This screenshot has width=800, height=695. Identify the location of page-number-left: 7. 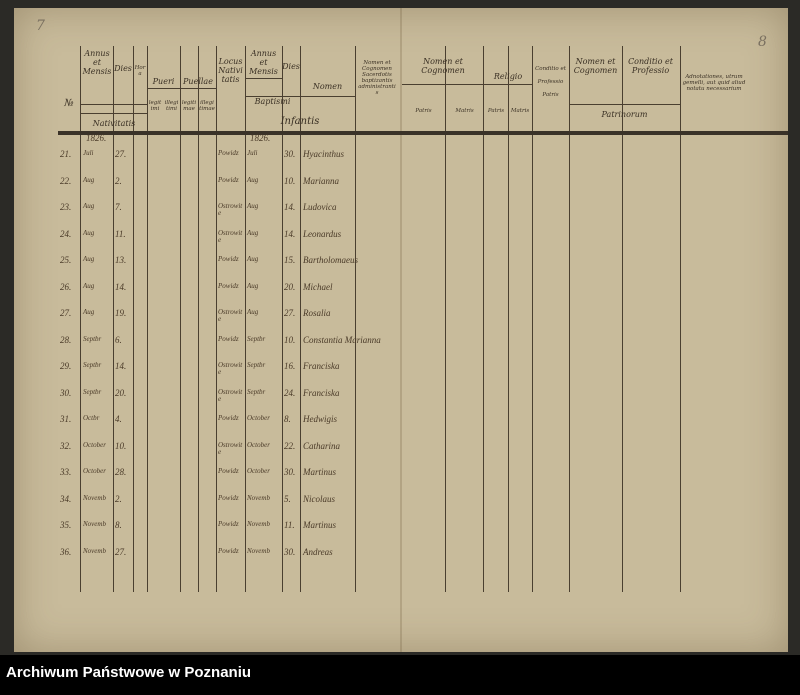
(40, 26).